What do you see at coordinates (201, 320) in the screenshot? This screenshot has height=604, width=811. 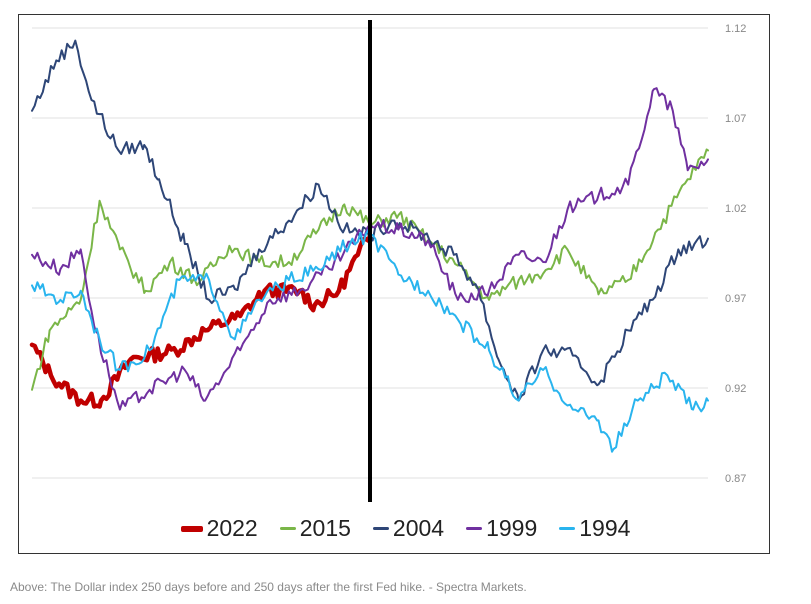 I see `series-line-2022` at bounding box center [201, 320].